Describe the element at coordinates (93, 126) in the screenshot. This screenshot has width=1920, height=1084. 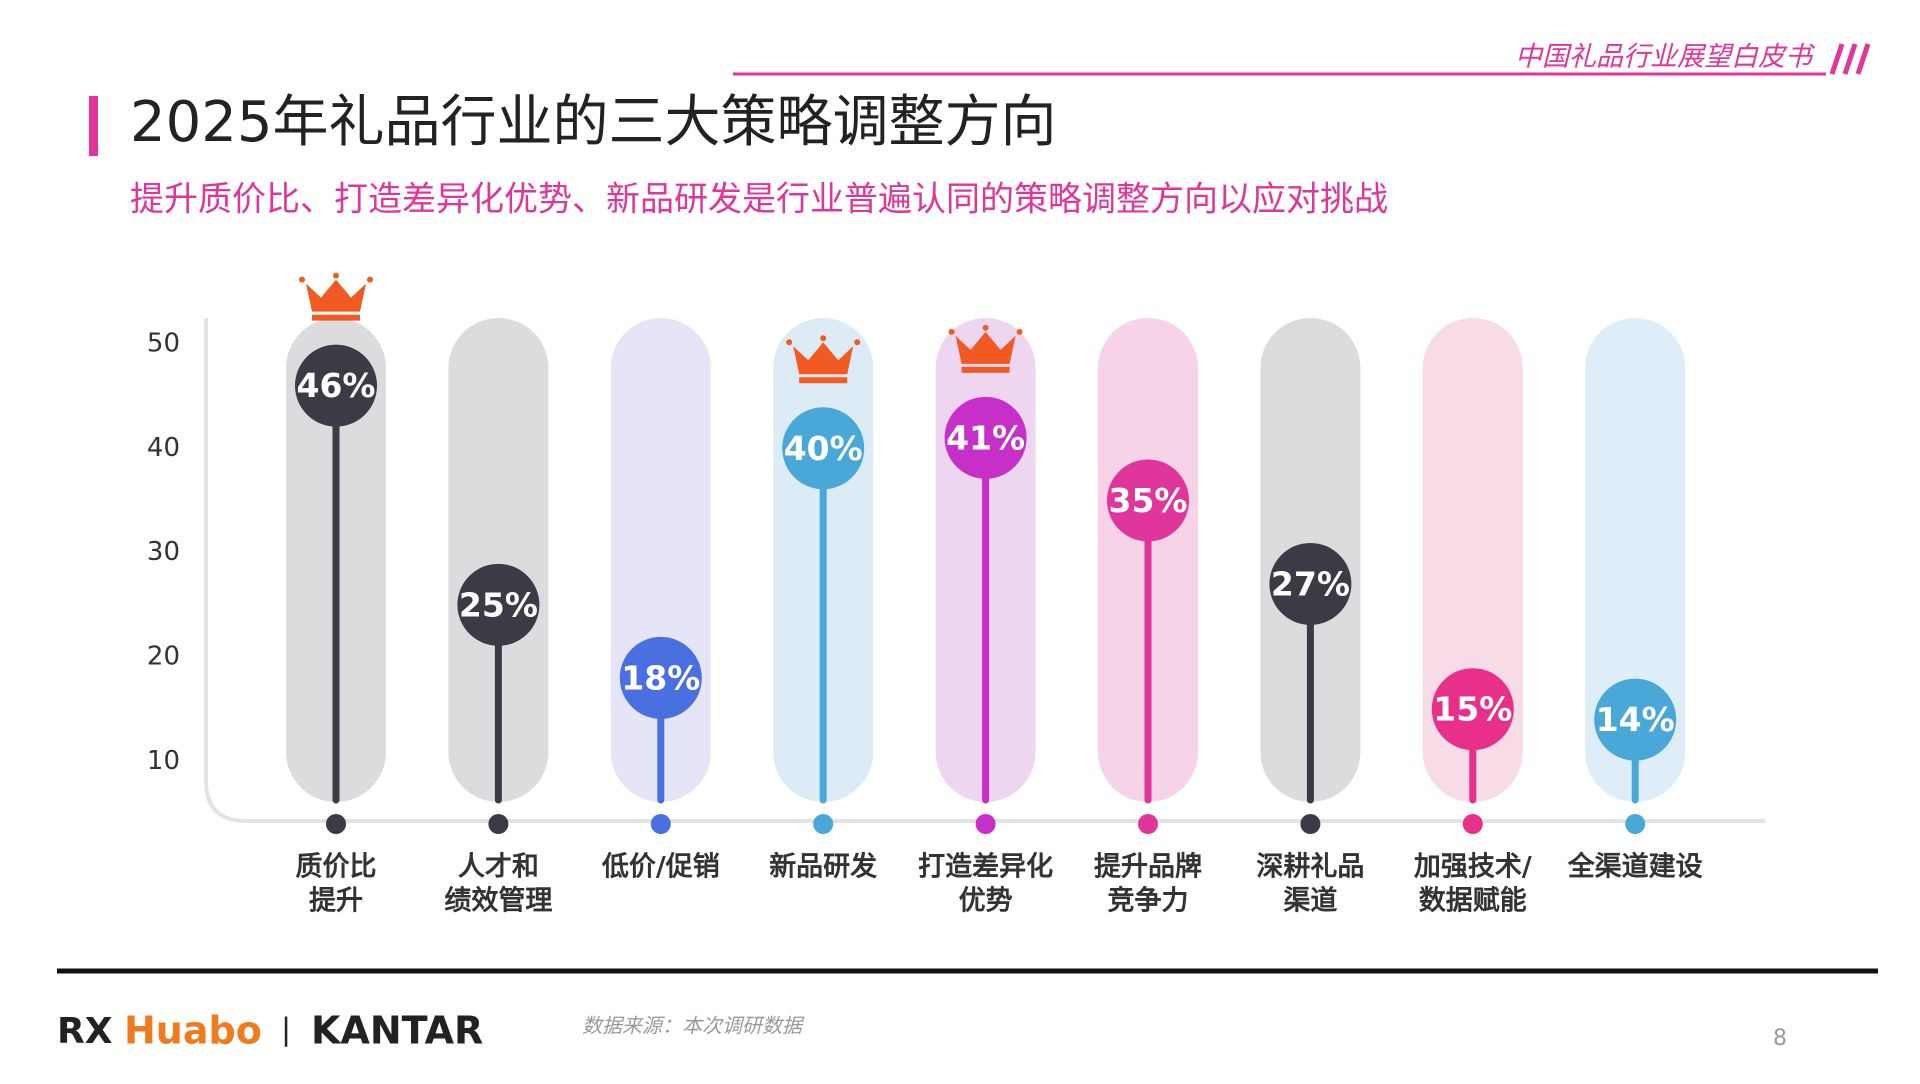
I see `title-bar` at that location.